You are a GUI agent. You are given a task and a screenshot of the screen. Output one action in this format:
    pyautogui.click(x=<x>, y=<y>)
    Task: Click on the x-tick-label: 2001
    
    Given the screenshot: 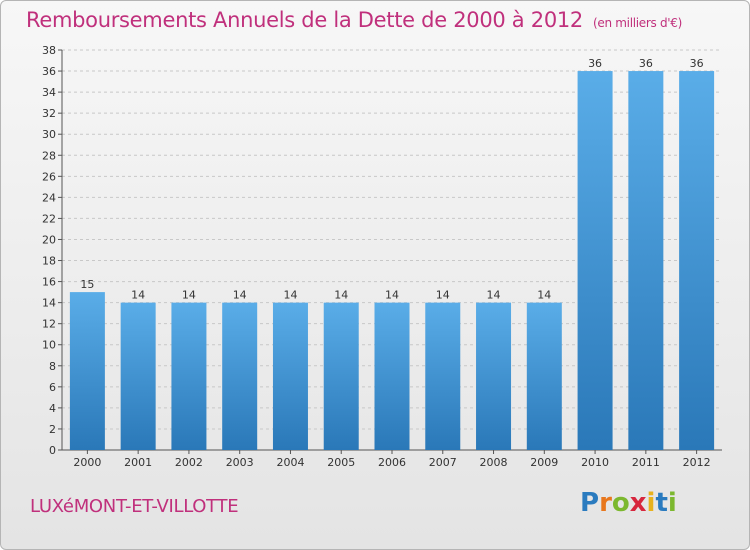 What is the action you would take?
    pyautogui.click(x=138, y=462)
    